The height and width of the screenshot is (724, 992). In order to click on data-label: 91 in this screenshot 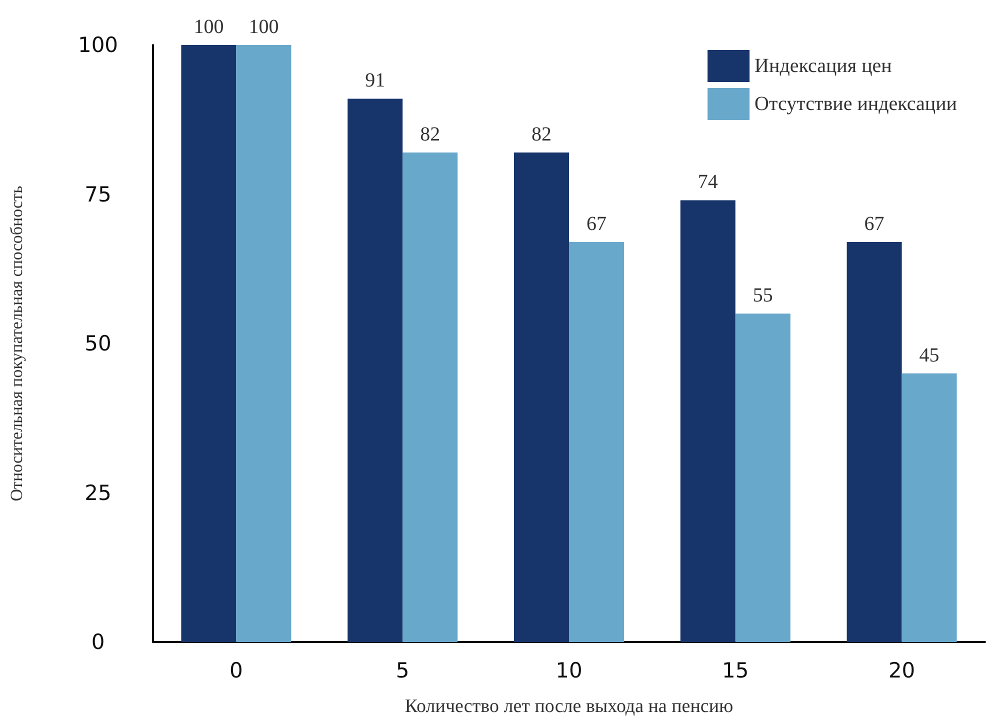, I will do `click(375, 81)`.